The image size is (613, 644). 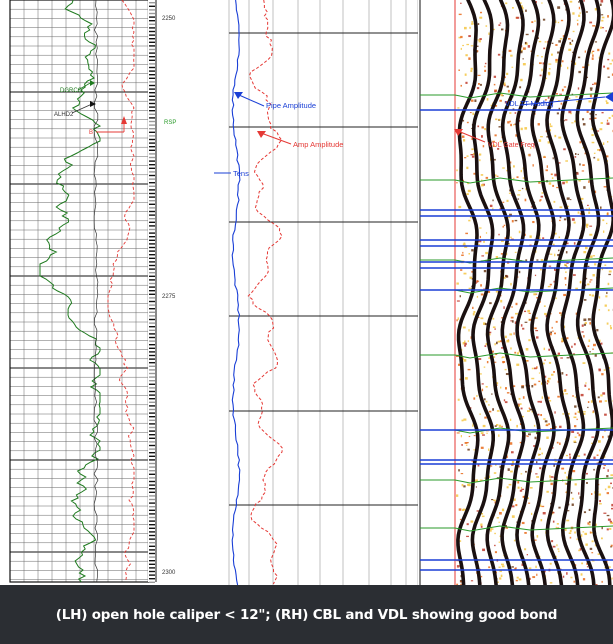 I want to click on depth-label-2250: 2250, so click(x=169, y=19).